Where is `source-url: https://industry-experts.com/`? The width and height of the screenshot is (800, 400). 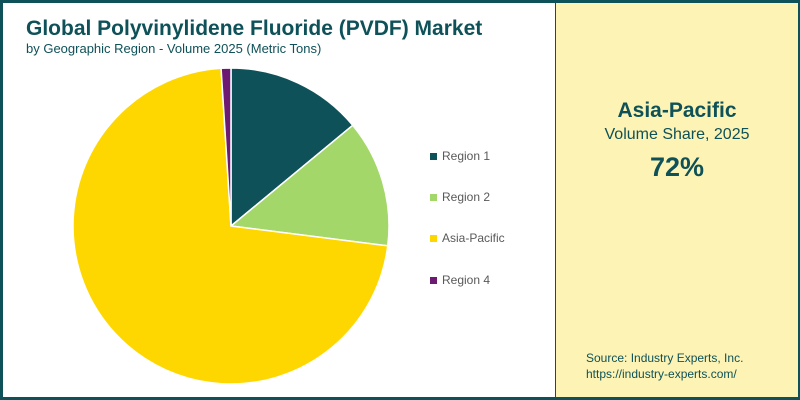
source-url: https://industry-experts.com/ is located at coordinates (661, 374).